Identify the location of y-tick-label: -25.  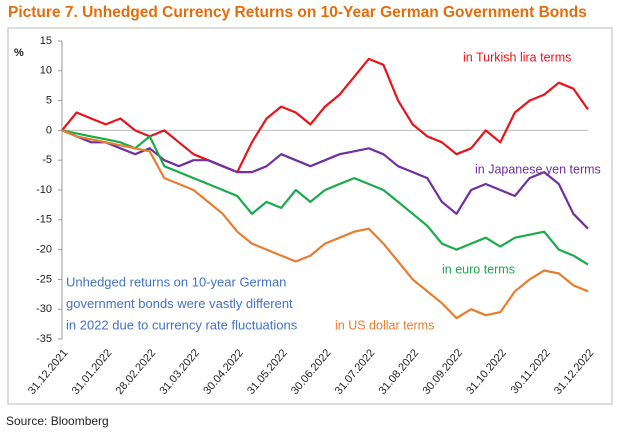
(44, 279).